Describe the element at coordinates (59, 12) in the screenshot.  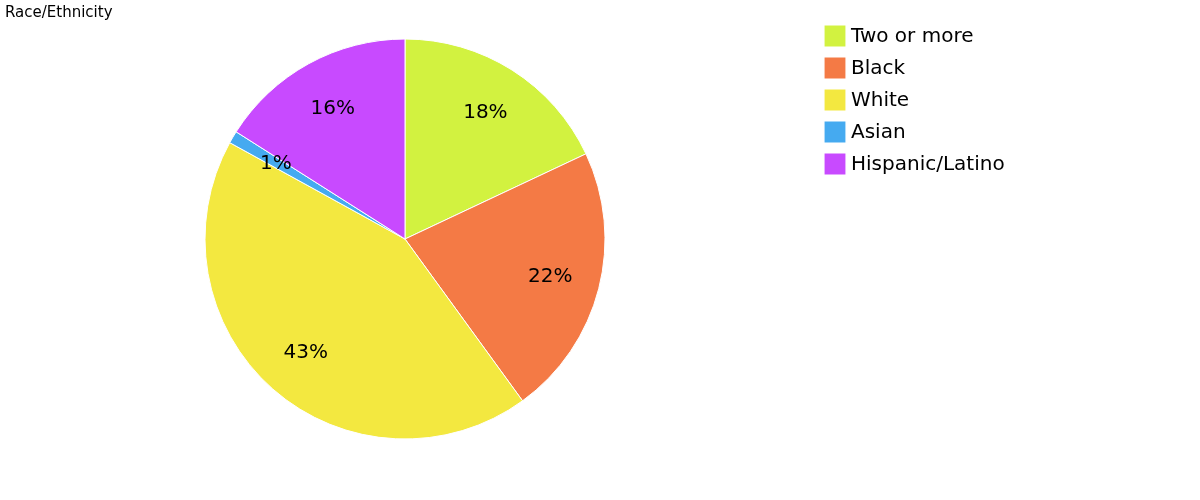
I see `text: Race/Ethnicity` at that location.